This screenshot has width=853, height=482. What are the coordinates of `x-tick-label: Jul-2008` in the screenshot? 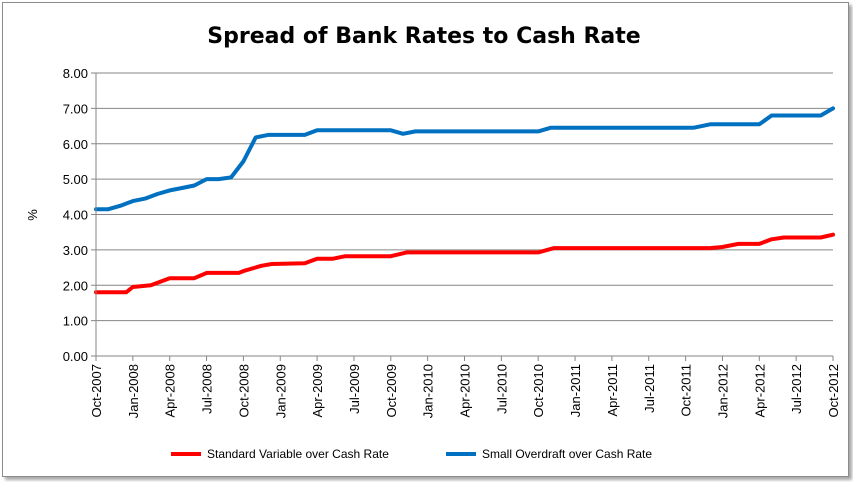 It's located at (207, 389).